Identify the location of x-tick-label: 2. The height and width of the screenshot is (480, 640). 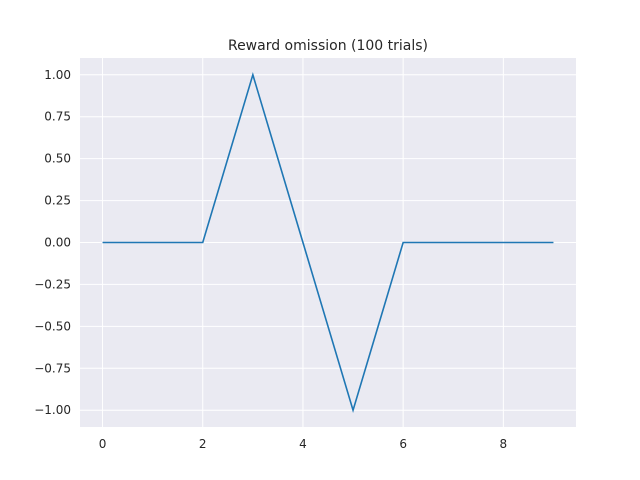
(203, 444).